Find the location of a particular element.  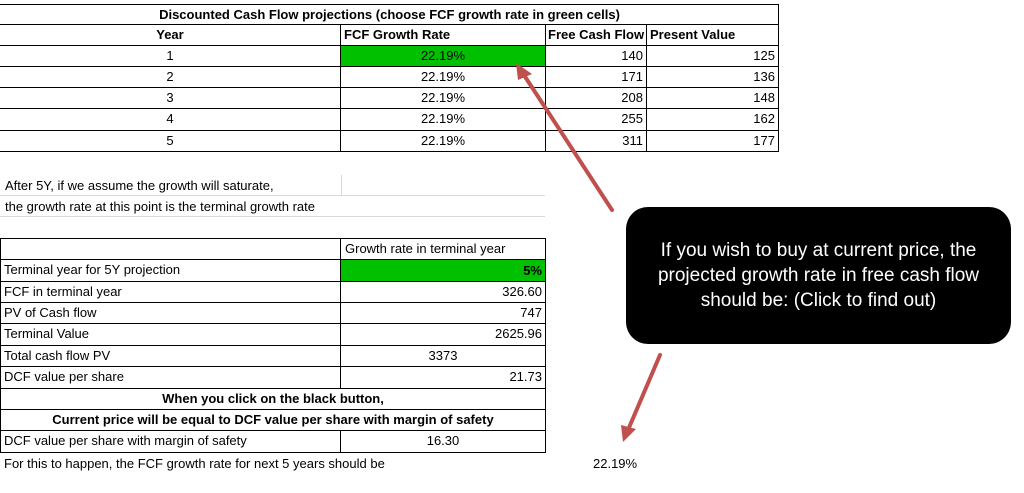

terminal-row-value: 3373 is located at coordinates (443, 355).